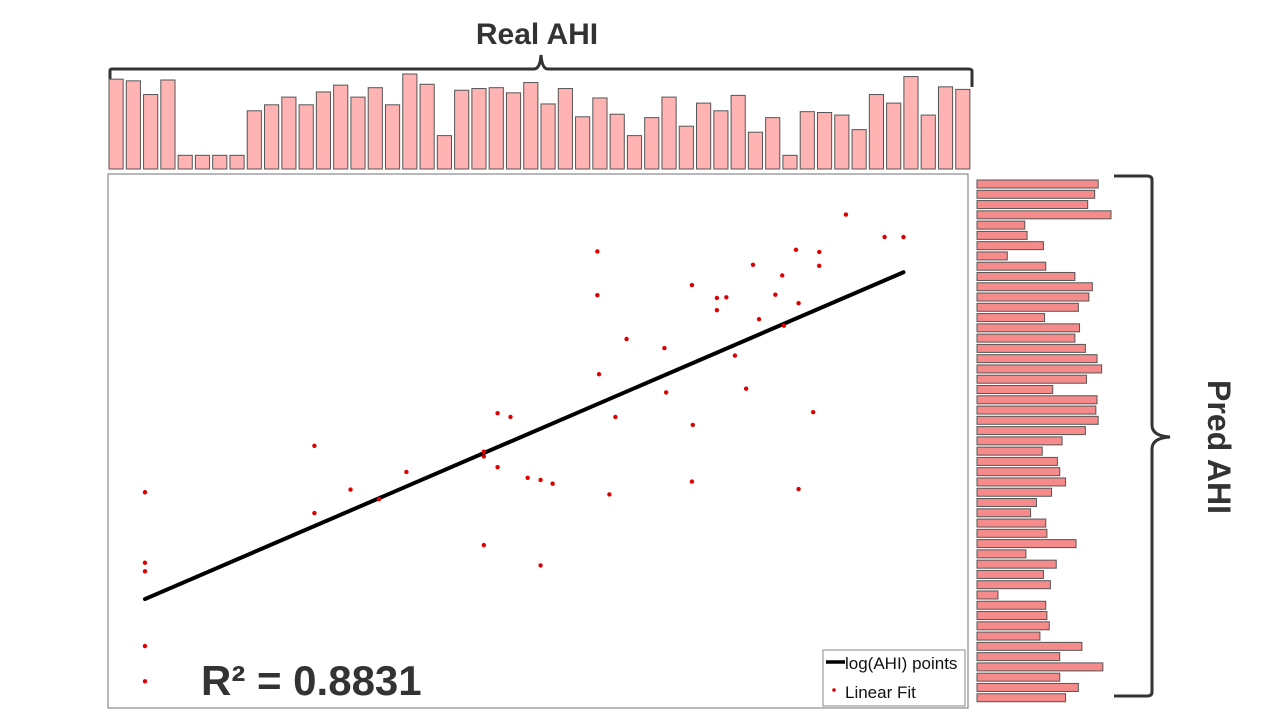 The image size is (1280, 720). Describe the element at coordinates (834, 690) in the screenshot. I see `legend-dot-swatch` at that location.